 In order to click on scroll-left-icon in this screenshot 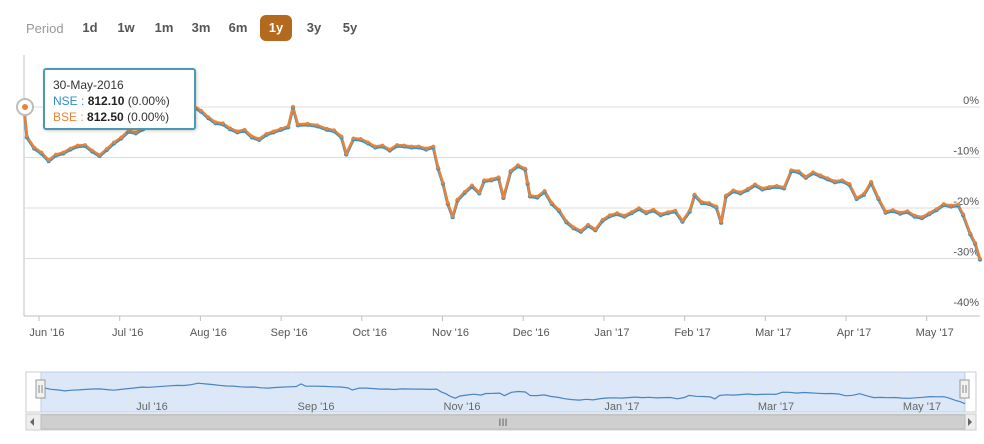, I will do `click(32, 422)`.